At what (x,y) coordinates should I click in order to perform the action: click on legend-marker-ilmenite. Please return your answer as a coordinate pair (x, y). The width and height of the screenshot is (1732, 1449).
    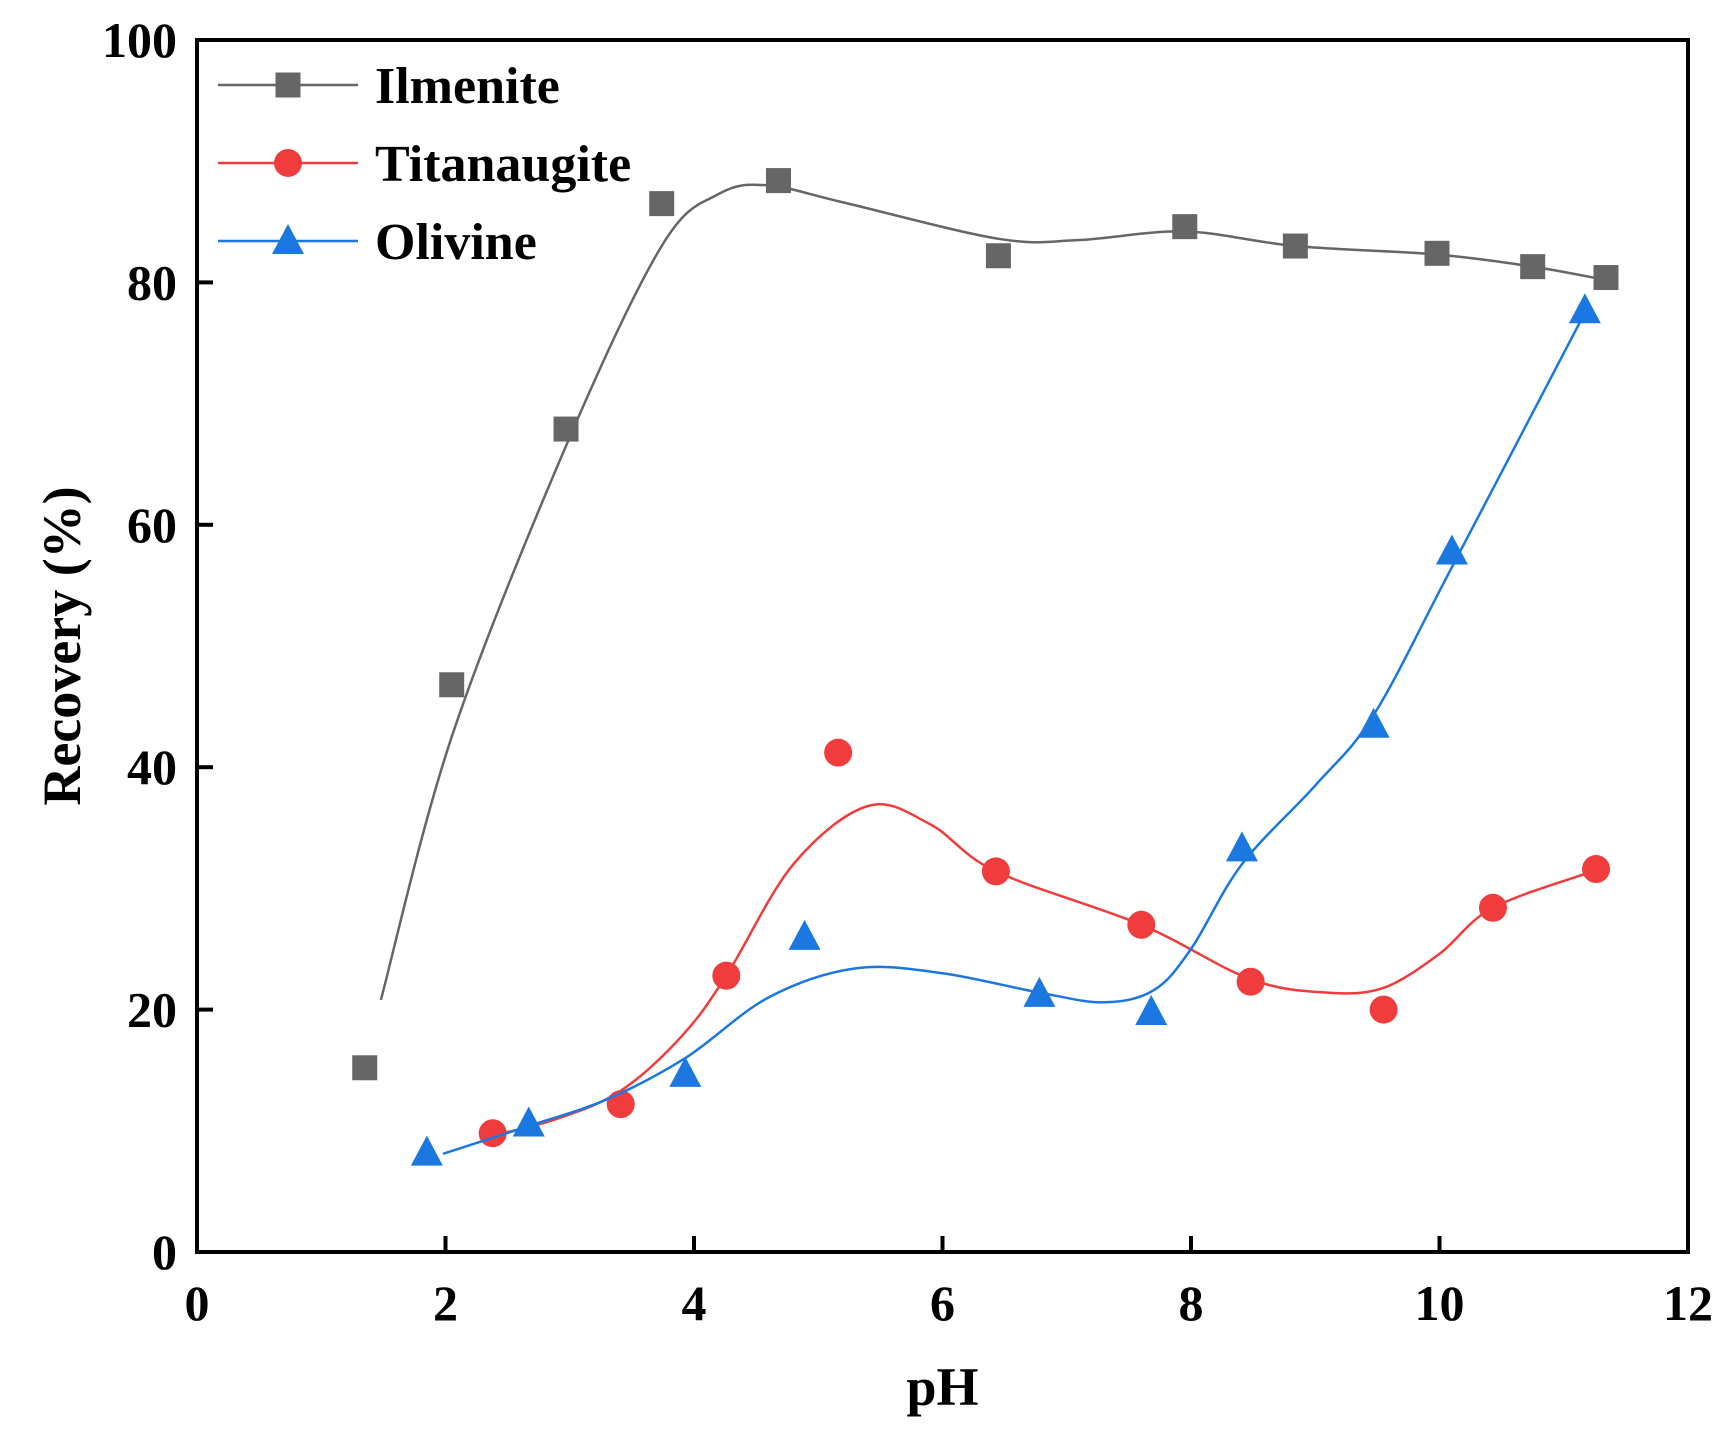
    Looking at the image, I should click on (288, 85).